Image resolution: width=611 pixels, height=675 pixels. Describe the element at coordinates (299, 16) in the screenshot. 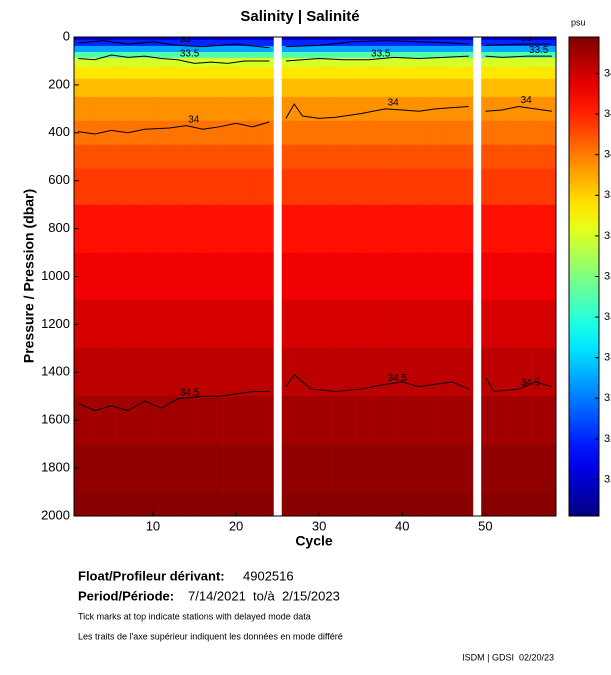

I see `chart-title: Salinity | Salinité` at that location.